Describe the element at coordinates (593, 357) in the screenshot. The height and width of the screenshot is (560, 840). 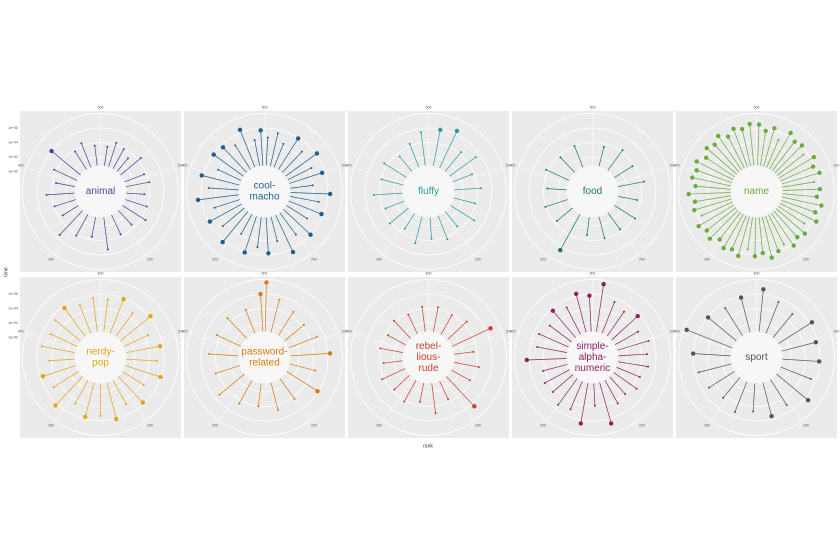
I see `panel-label: alpha-` at that location.